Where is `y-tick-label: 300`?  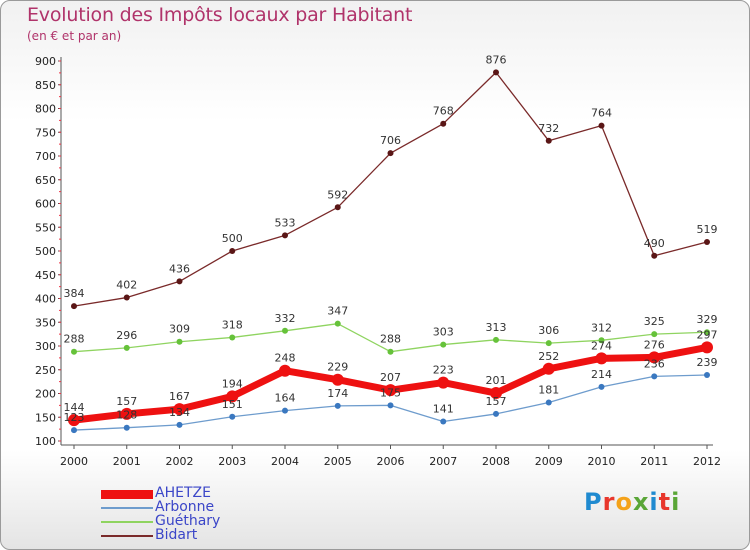
y-tick-label: 300 is located at coordinates (45, 346).